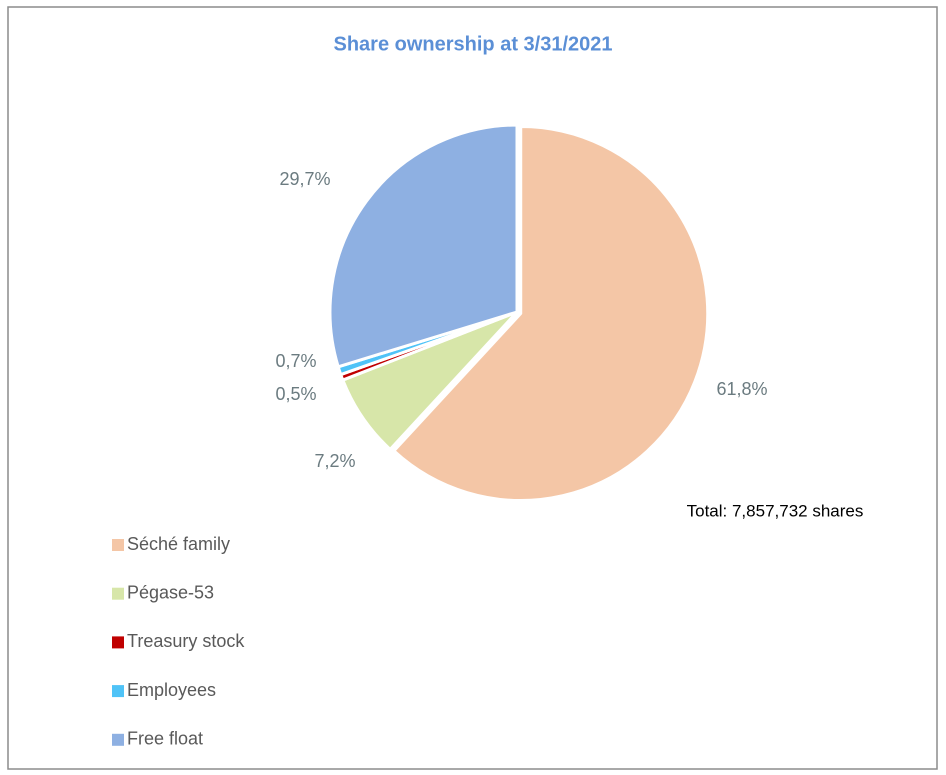 This screenshot has width=946, height=775. I want to click on data-label: 29,7%, so click(304, 179).